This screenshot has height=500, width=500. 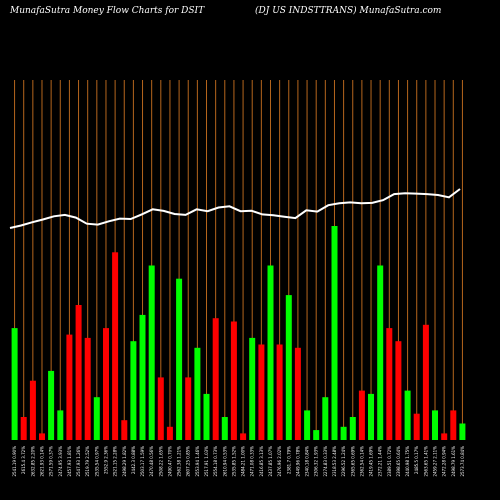 I want to click on chart-subtitle: (DJ US INDSTTRANS) MunafaSutra.com, so click(x=348, y=11).